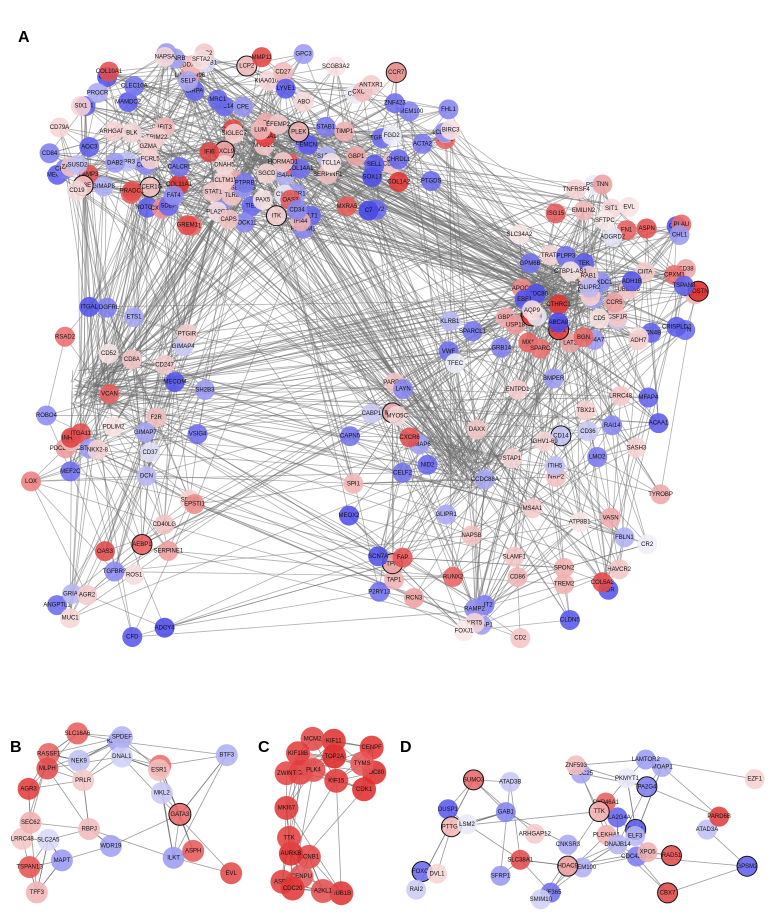  Describe the element at coordinates (392, 564) in the screenshot. I see `gene-node-label: PTPRC` at that location.